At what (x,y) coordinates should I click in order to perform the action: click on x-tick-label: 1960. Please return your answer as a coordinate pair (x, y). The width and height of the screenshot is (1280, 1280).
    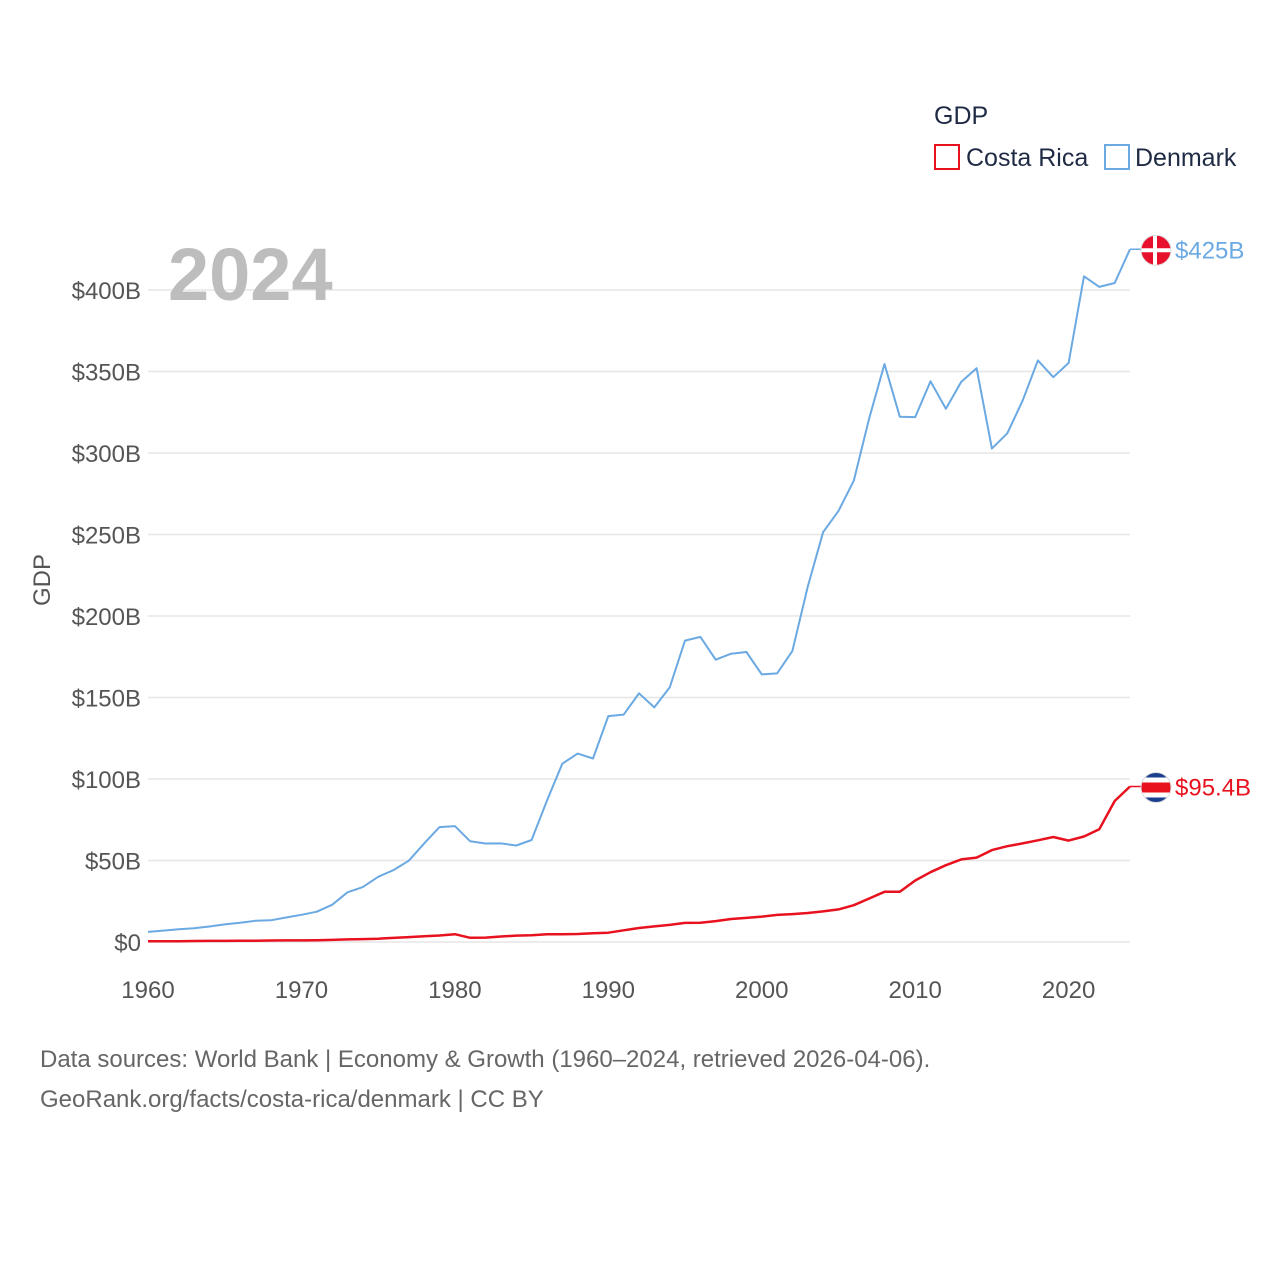
    Looking at the image, I should click on (147, 990).